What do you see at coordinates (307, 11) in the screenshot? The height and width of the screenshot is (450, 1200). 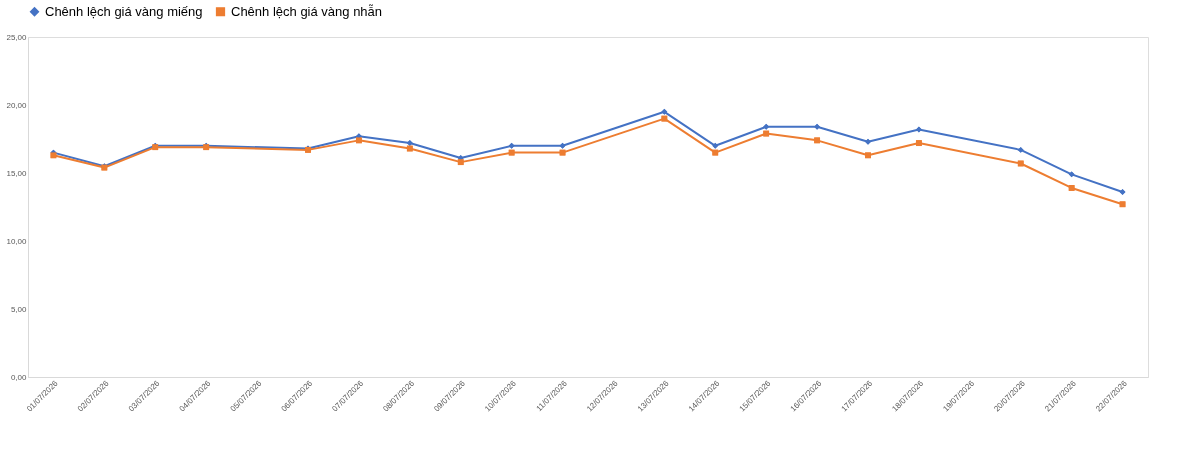 I see `legend-label: Chênh lệch giá vàng nhẫn` at bounding box center [307, 11].